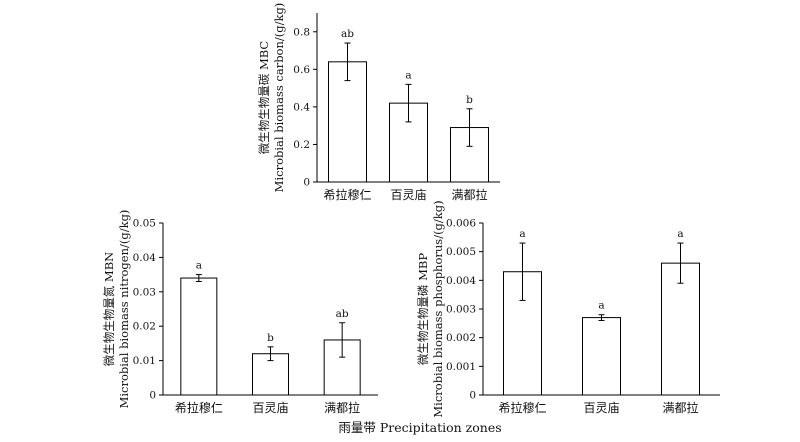 The height and width of the screenshot is (442, 800). Describe the element at coordinates (423, 309) in the screenshot. I see `mbp-y-axis-title-cn: 微生物生物量磷 MBP` at that location.